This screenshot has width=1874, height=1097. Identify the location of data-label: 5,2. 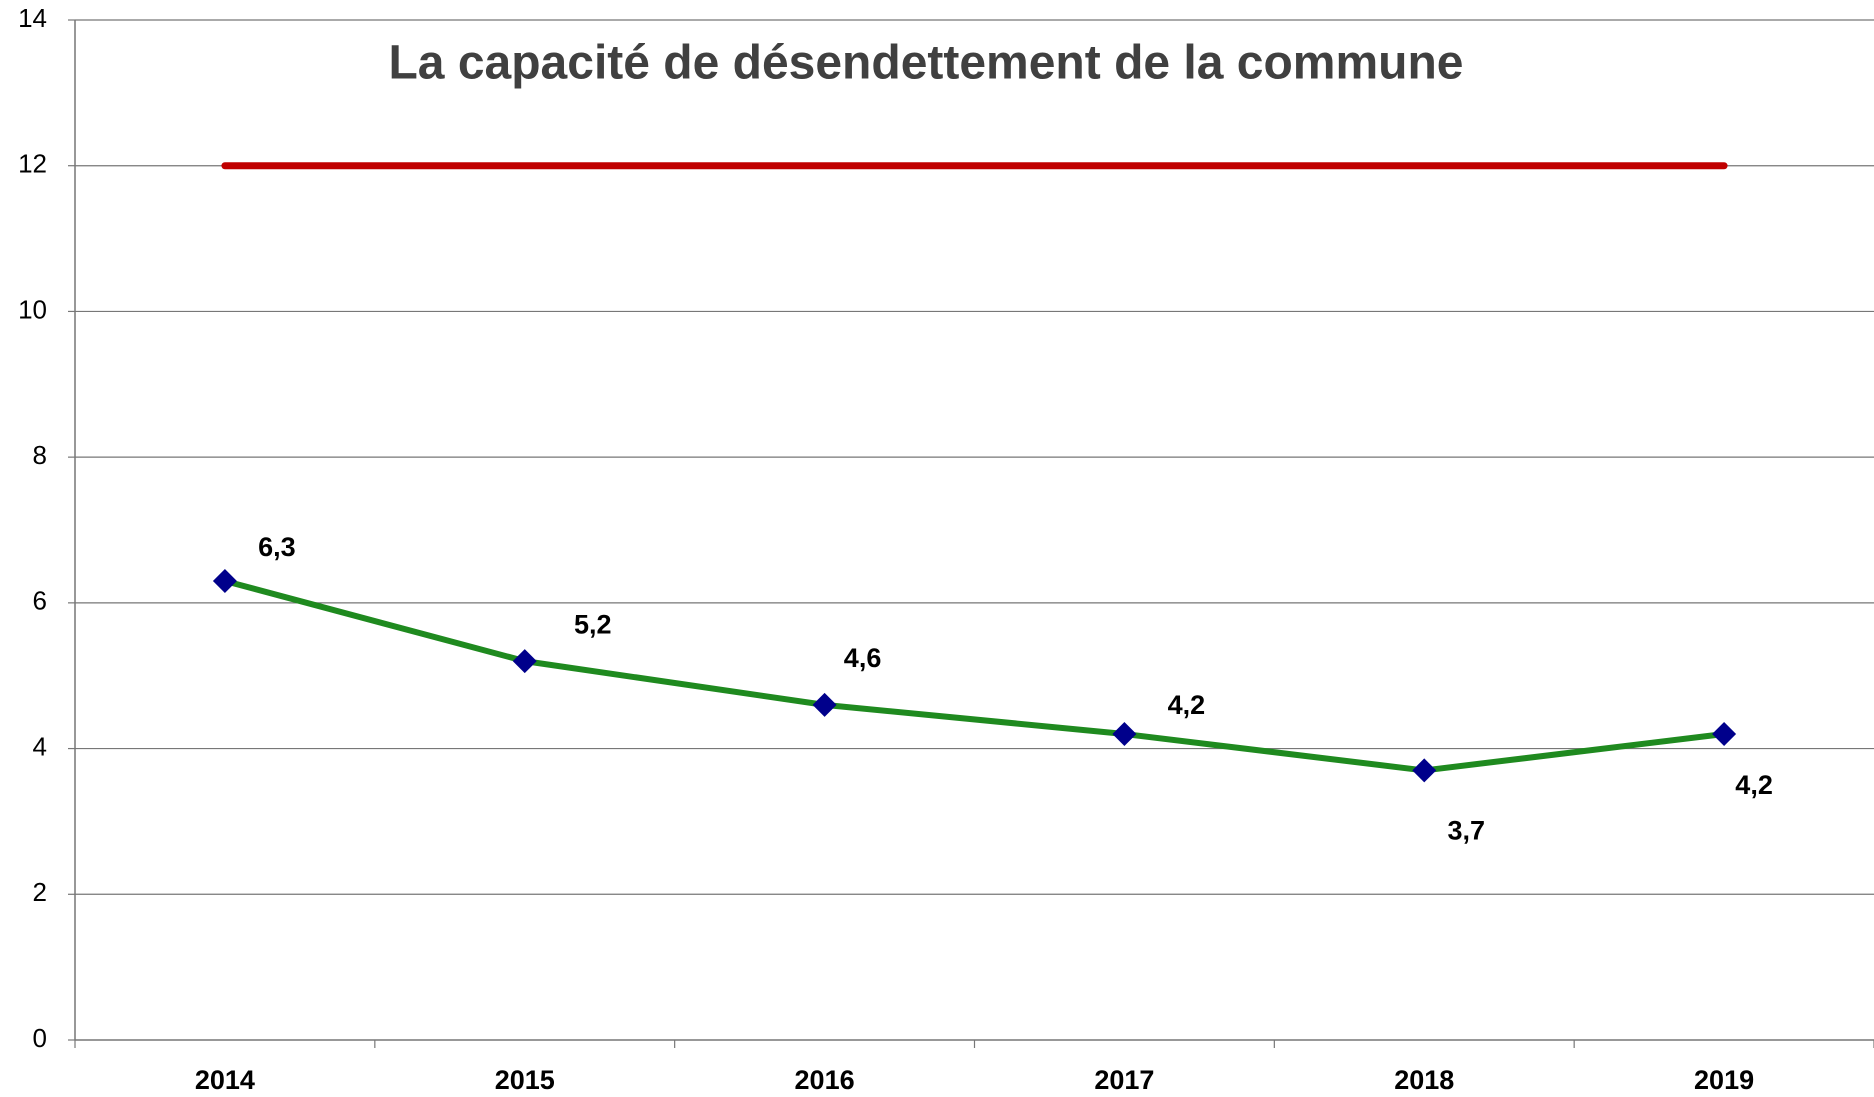
(593, 624).